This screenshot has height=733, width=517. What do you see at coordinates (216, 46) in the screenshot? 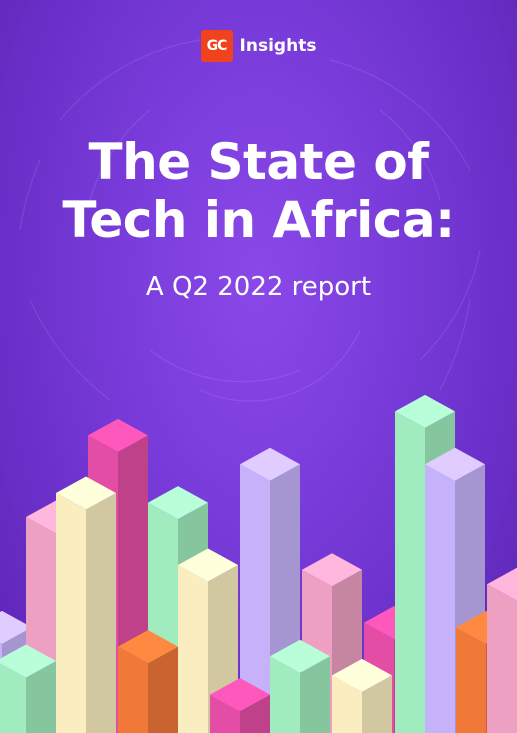
I see `techcabal-logo-icon: GC` at bounding box center [216, 46].